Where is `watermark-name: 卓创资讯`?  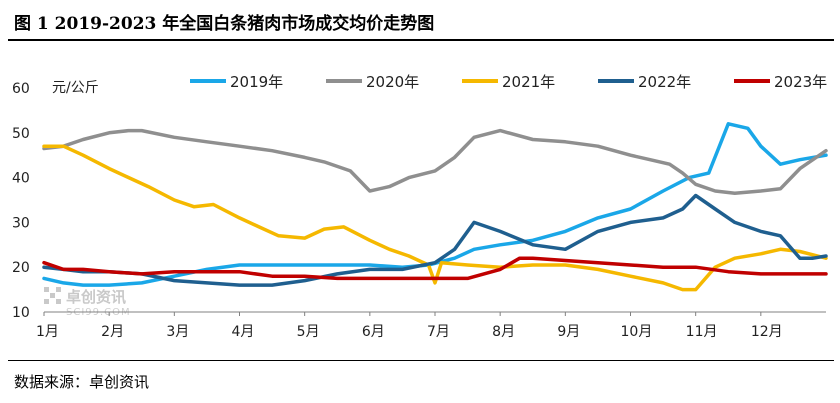
watermark-name: 卓创资讯 is located at coordinates (96, 297).